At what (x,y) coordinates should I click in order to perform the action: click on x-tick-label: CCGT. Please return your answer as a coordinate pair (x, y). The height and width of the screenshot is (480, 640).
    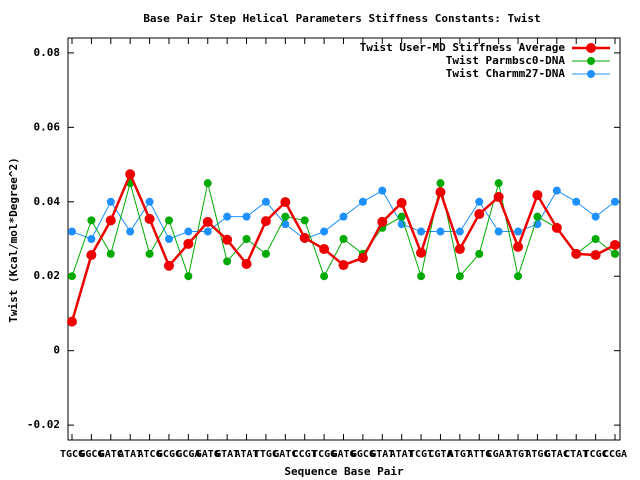
    Looking at the image, I should click on (305, 454).